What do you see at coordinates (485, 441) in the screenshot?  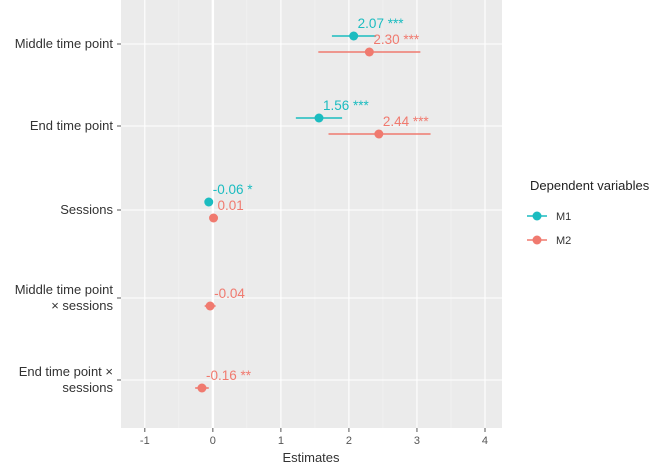 I see `x-tick-label: 4` at bounding box center [485, 441].